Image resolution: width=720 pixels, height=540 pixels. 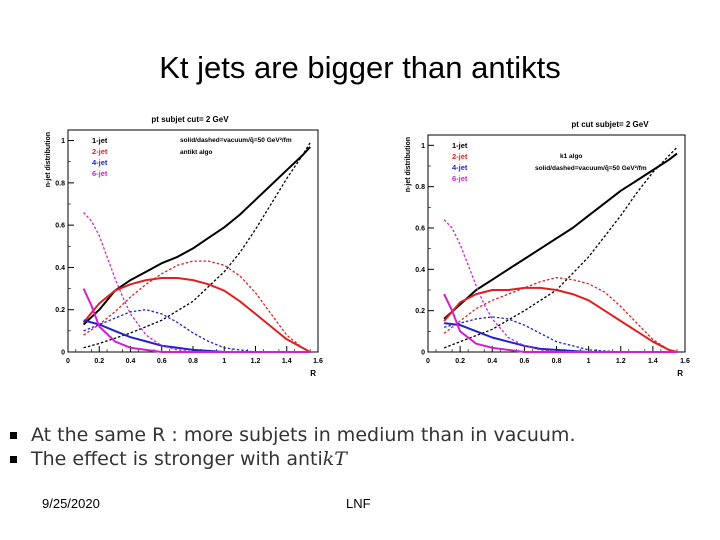 What do you see at coordinates (408, 164) in the screenshot?
I see `kt-y-axis-label: n-jet distribution` at bounding box center [408, 164].